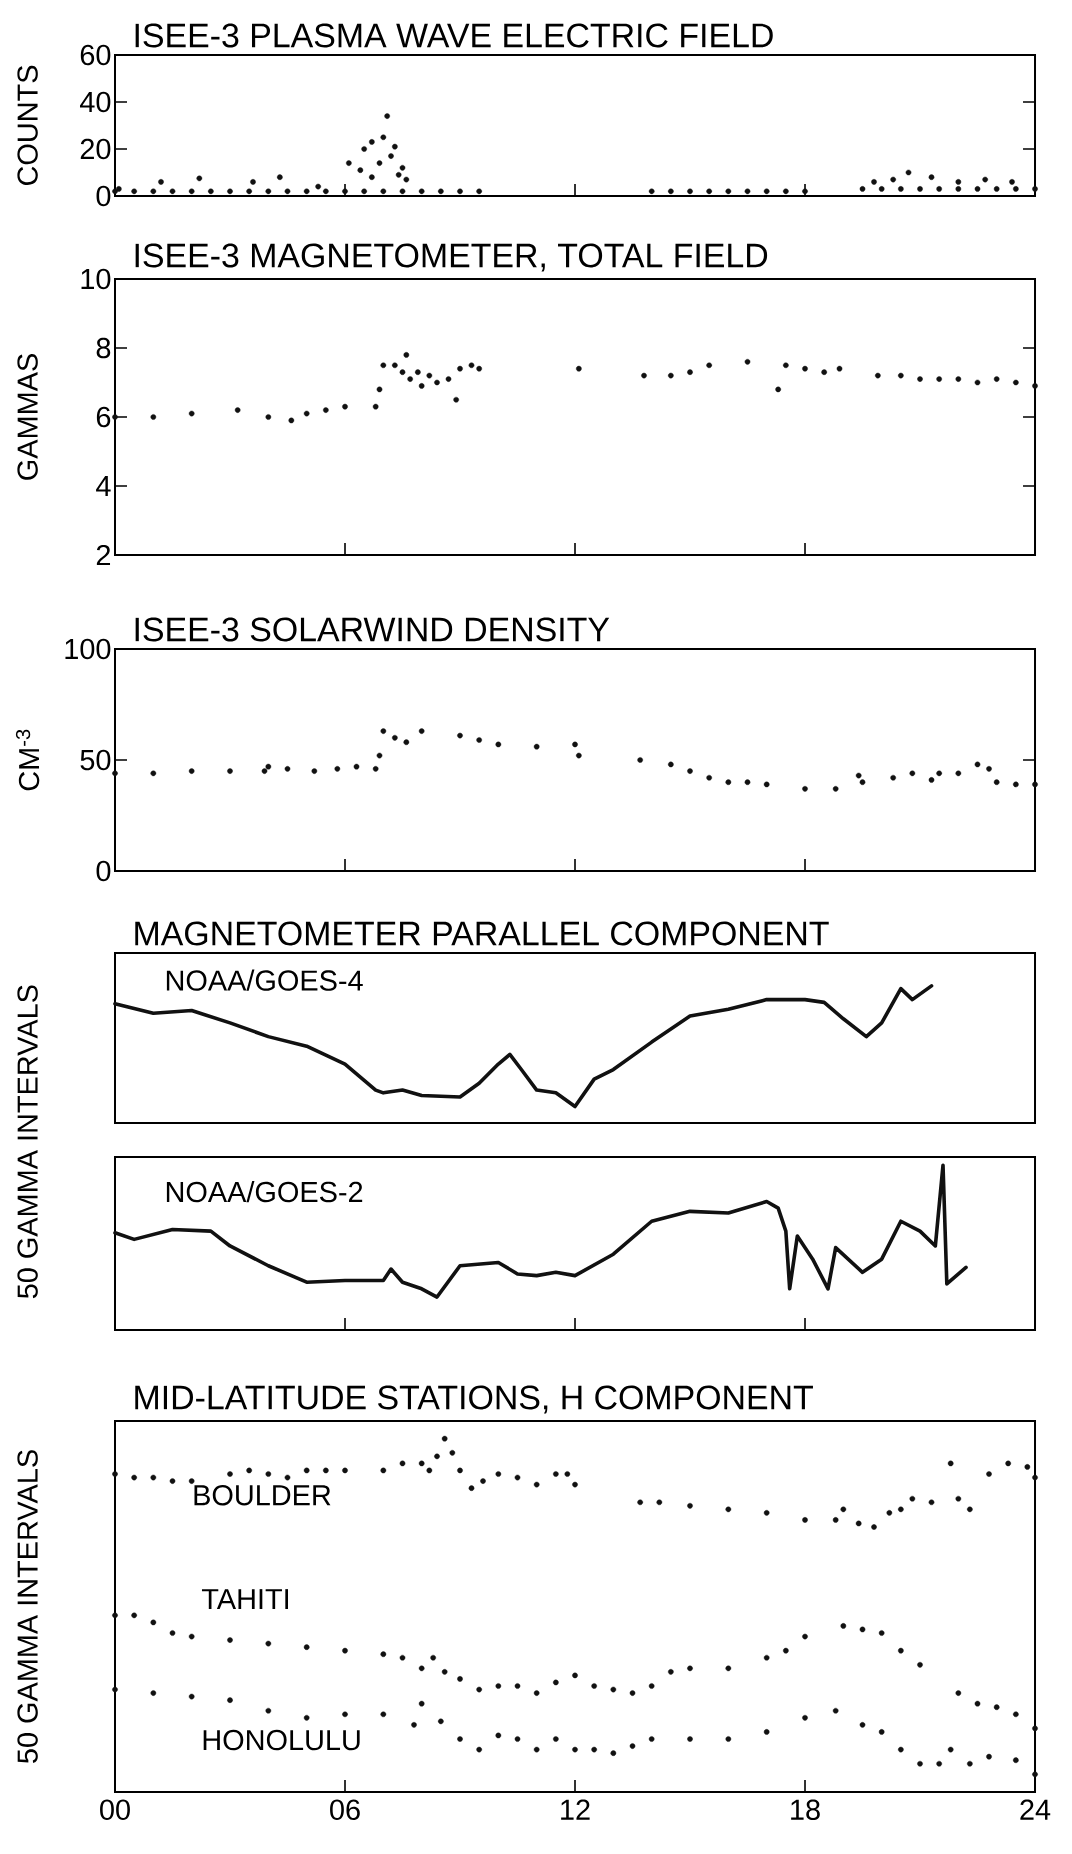 The height and width of the screenshot is (1854, 1072). Describe the element at coordinates (264, 980) in the screenshot. I see `series-label: NOAA/GOES-4` at that location.